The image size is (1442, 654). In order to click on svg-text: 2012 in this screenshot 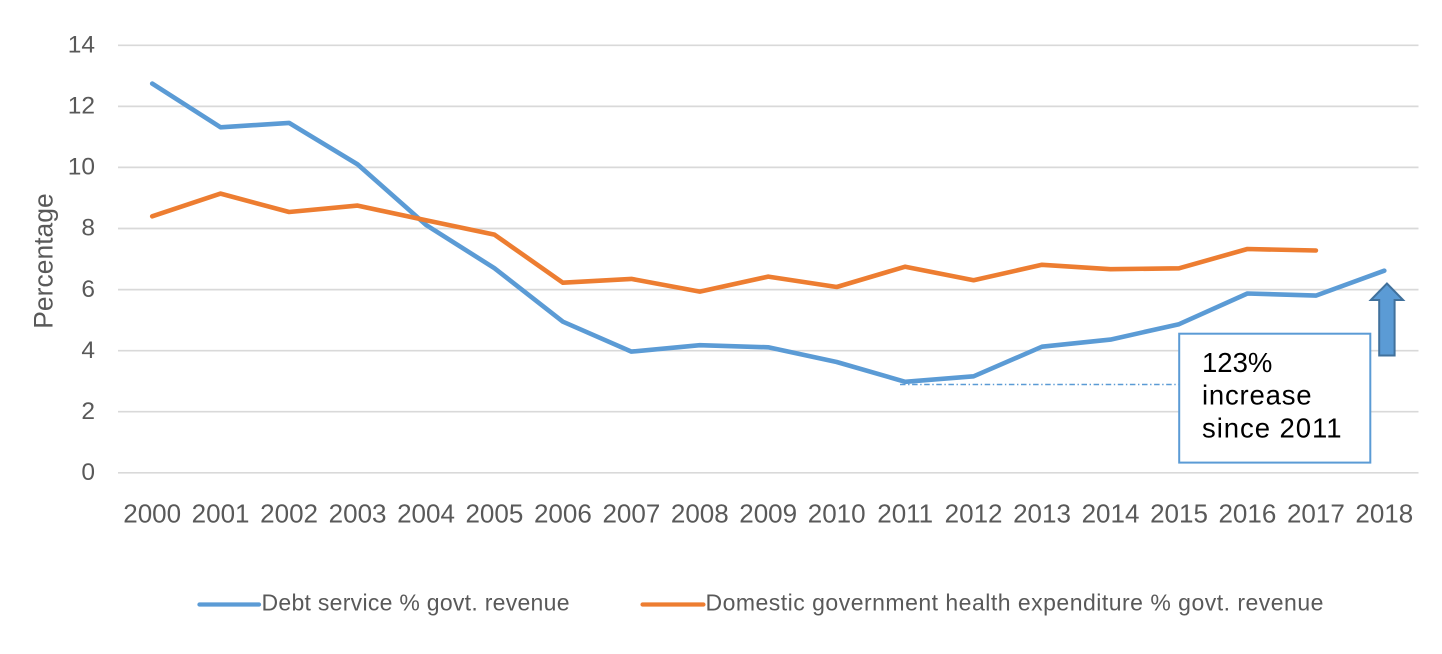, I will do `click(974, 513)`.